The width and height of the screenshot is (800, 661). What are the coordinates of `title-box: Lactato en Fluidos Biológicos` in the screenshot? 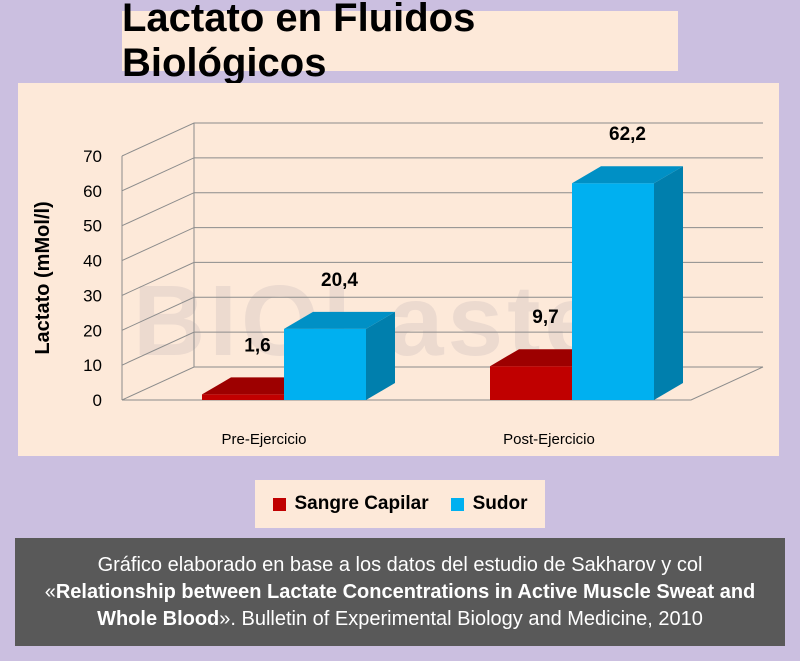 It's located at (400, 42).